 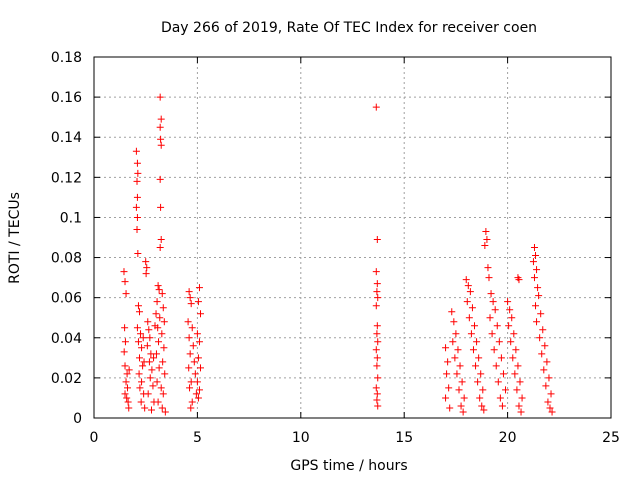 I want to click on x-tick-label: 10, so click(x=301, y=438).